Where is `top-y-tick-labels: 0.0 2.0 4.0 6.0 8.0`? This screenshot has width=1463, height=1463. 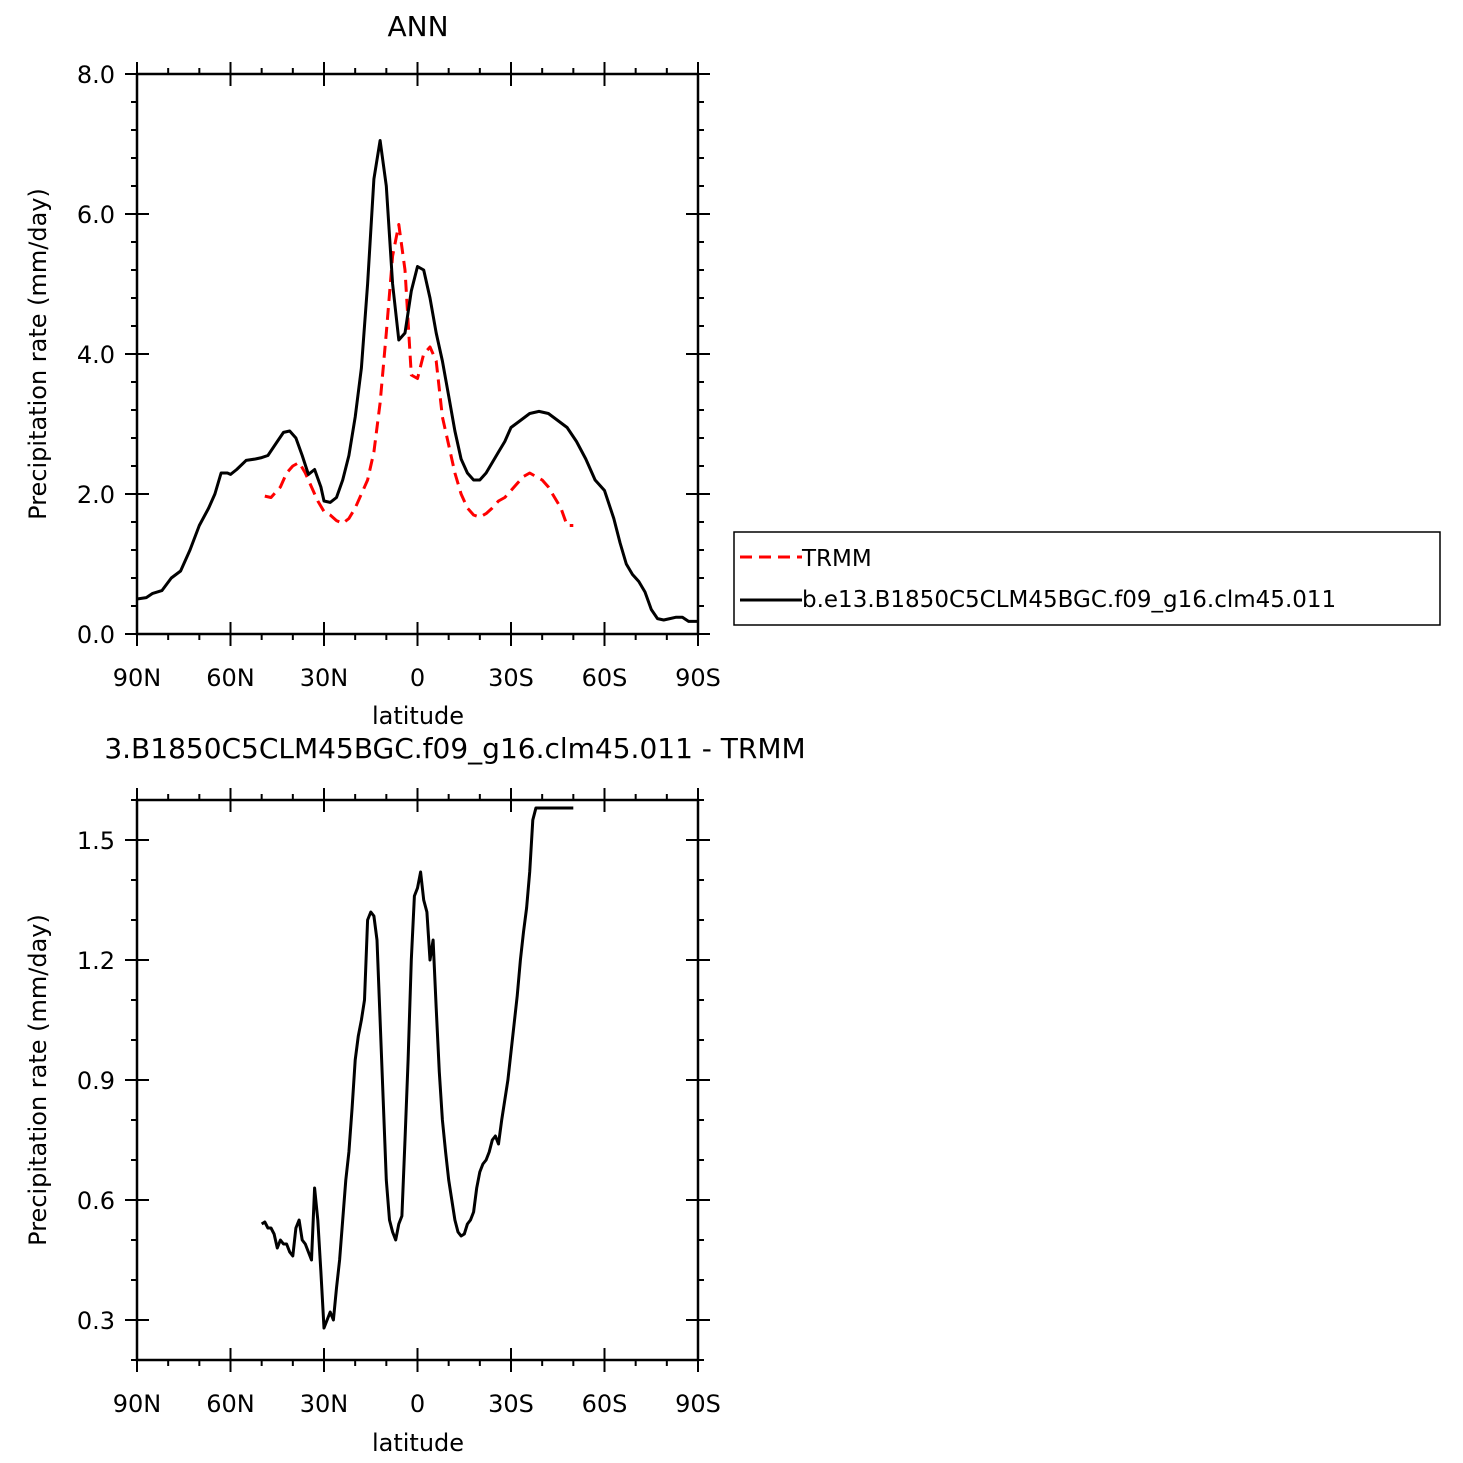 top-y-tick-labels: 0.0 2.0 4.0 6.0 8.0 is located at coordinates (96, 355).